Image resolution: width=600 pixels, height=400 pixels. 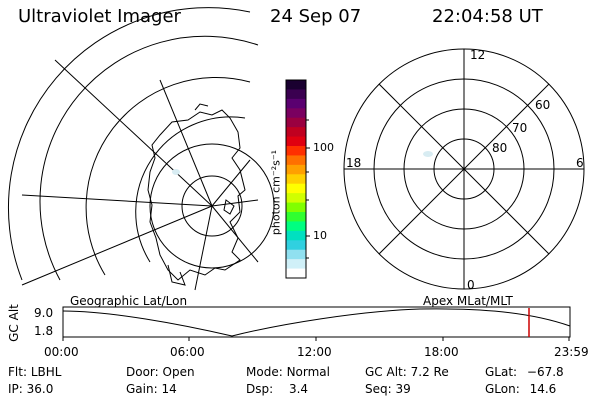 I want to click on ip-value: 36.0, so click(x=40, y=389).